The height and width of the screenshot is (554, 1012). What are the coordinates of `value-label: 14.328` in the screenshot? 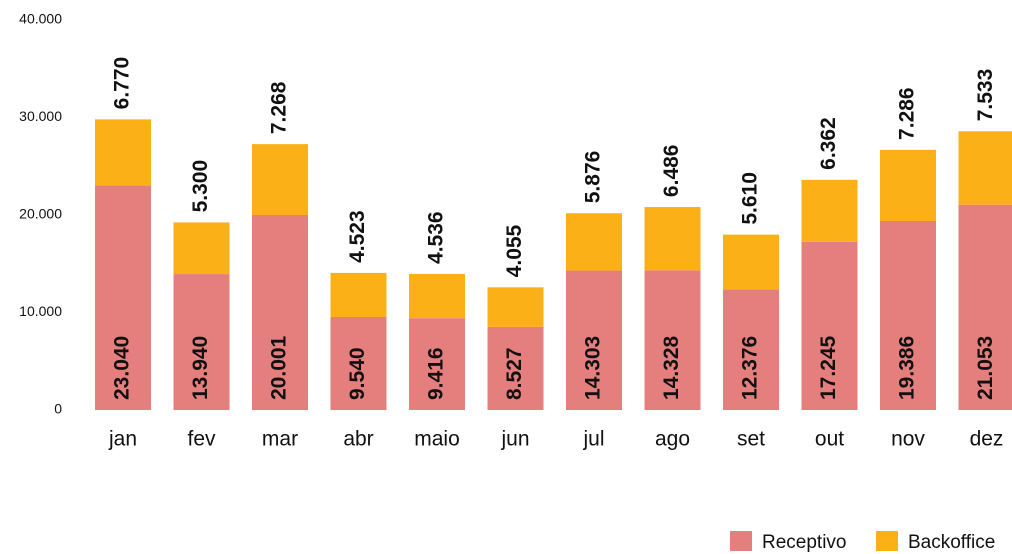 It's located at (671, 367).